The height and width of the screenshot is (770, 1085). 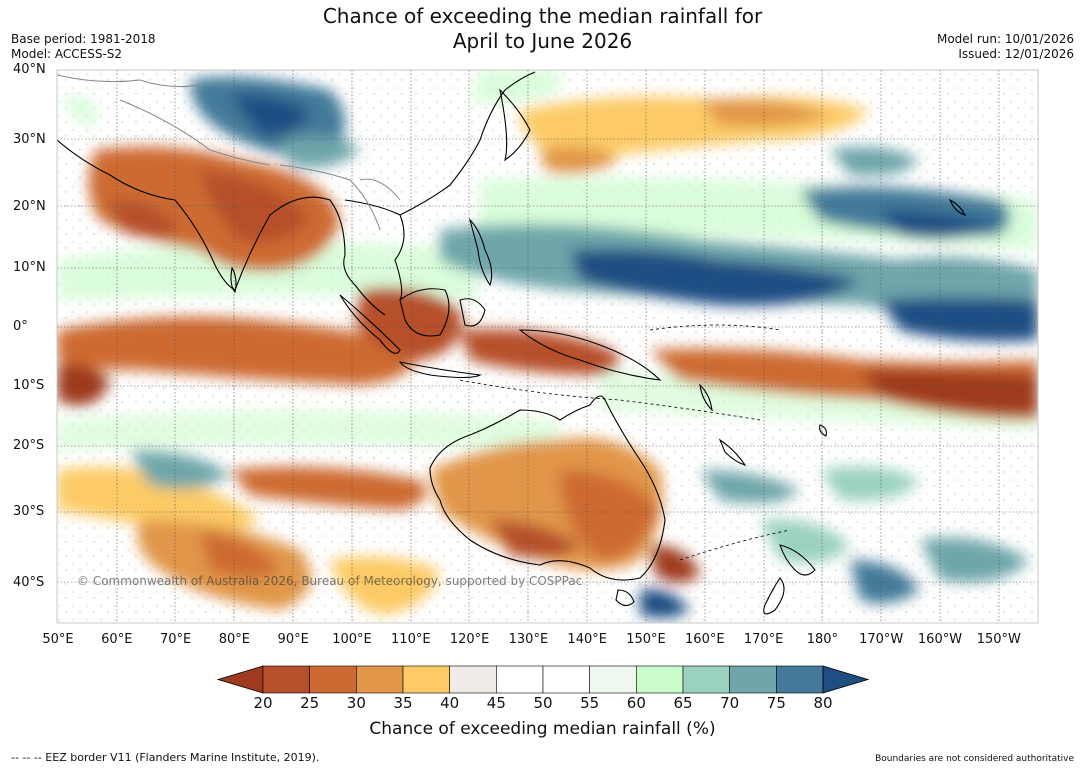 I want to click on lon-label: 60°E, so click(x=117, y=639).